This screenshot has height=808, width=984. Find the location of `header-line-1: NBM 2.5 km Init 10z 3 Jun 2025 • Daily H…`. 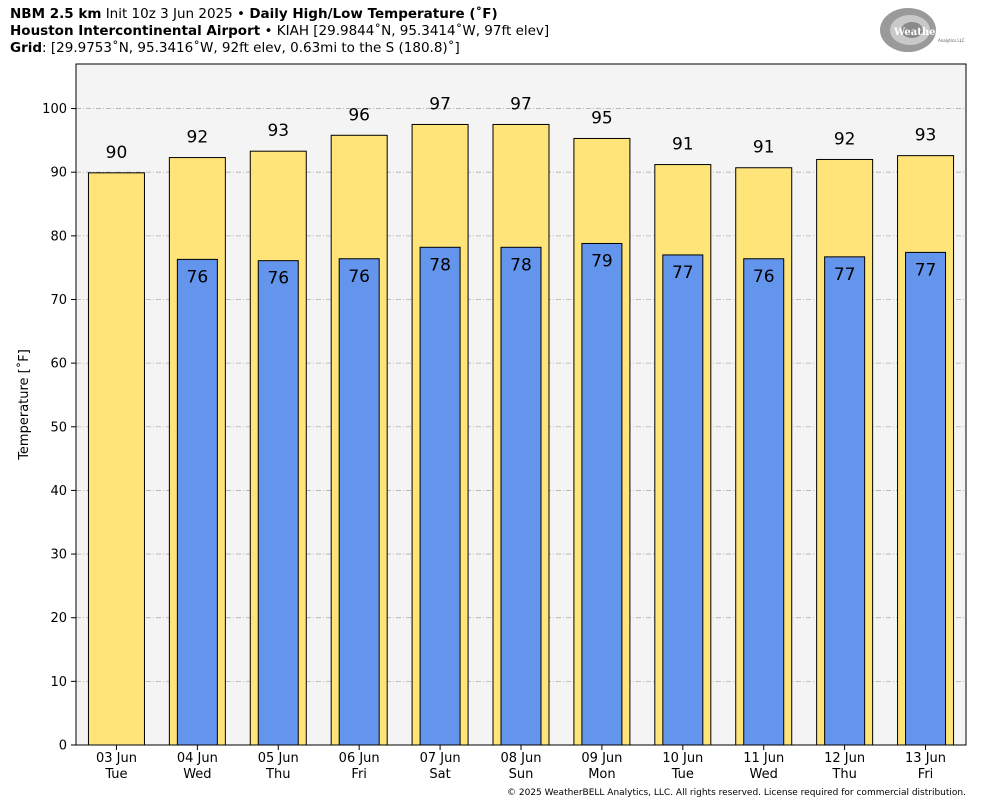

header-line-1: NBM 2.5 km Init 10z 3 Jun 2025 • Daily H… is located at coordinates (279, 14).